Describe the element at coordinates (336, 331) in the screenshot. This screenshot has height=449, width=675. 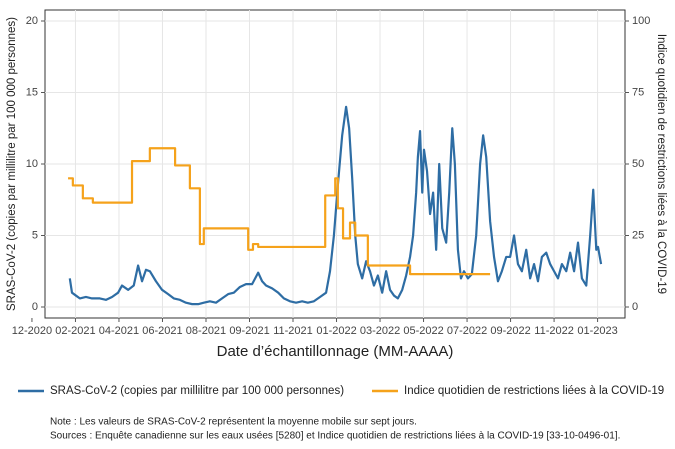
I see `x-tick-label: 01-2022` at that location.